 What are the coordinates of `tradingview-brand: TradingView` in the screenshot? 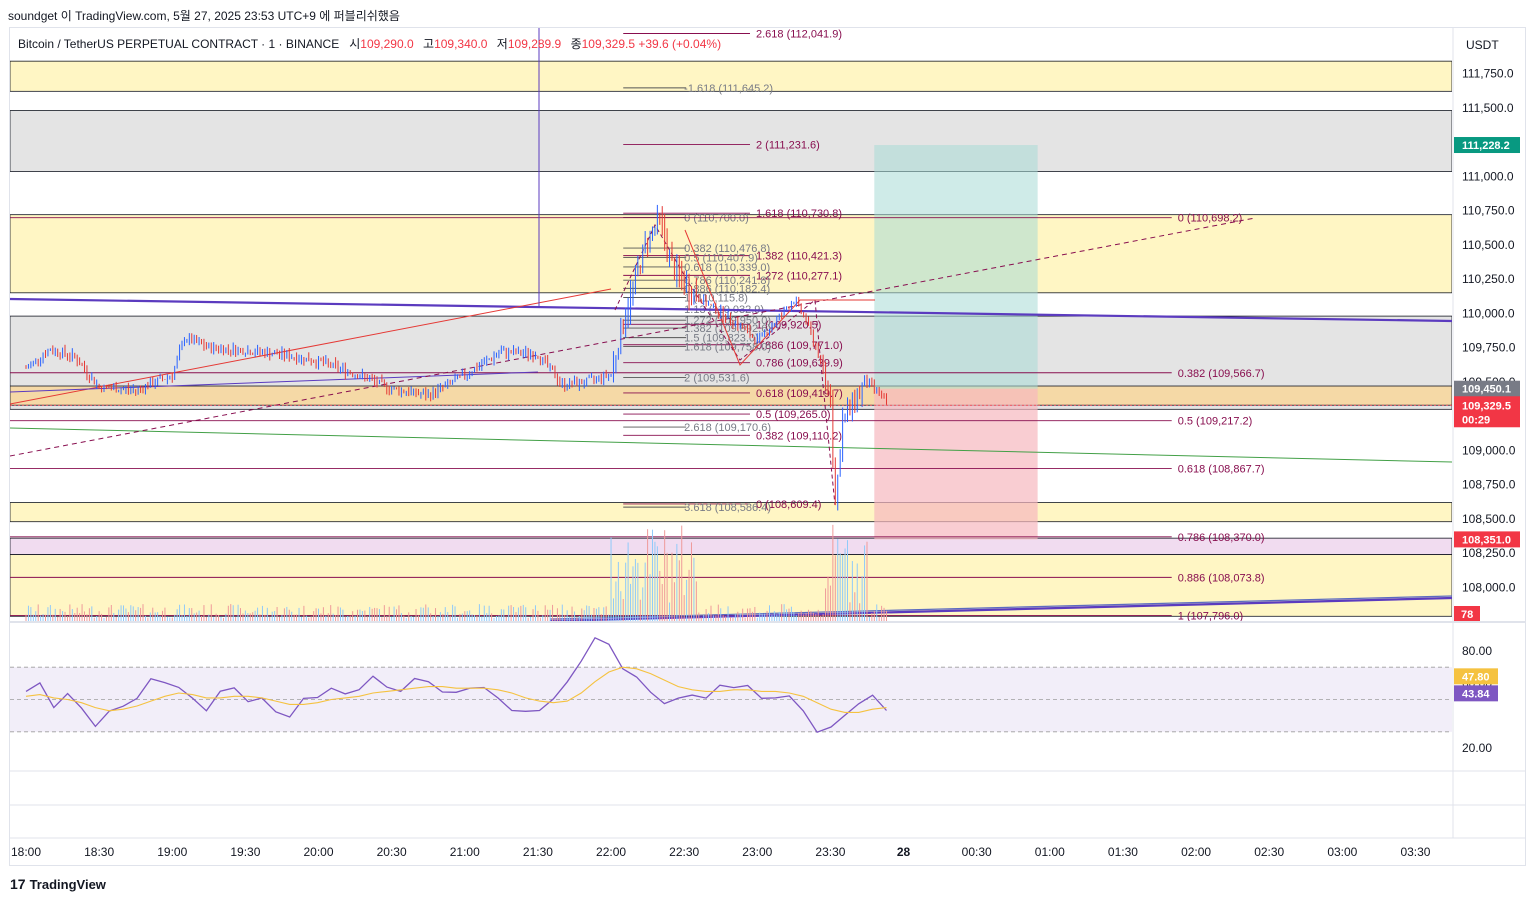 It's located at (67, 884).